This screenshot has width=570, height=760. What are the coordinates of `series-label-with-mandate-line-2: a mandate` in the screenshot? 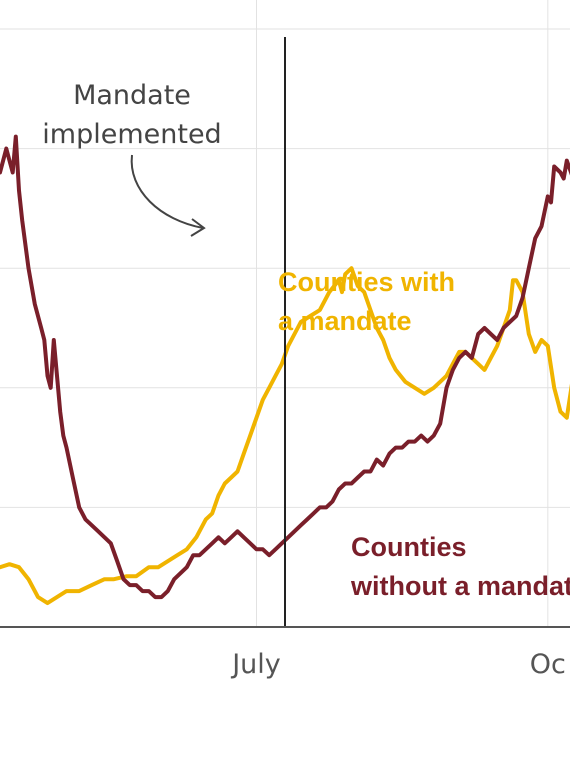 It's located at (345, 321).